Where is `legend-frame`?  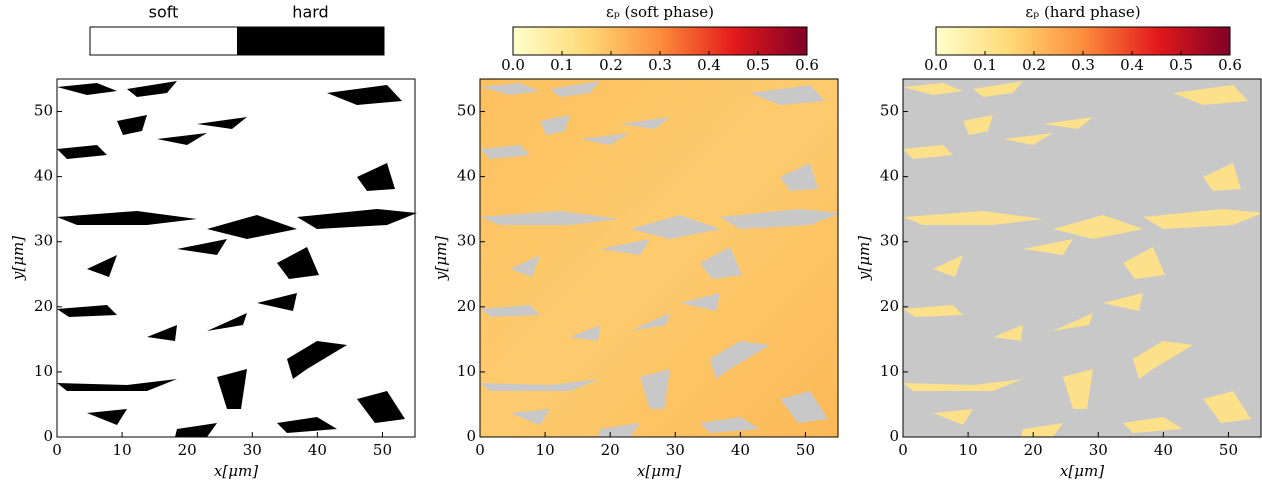 legend-frame is located at coordinates (237, 41).